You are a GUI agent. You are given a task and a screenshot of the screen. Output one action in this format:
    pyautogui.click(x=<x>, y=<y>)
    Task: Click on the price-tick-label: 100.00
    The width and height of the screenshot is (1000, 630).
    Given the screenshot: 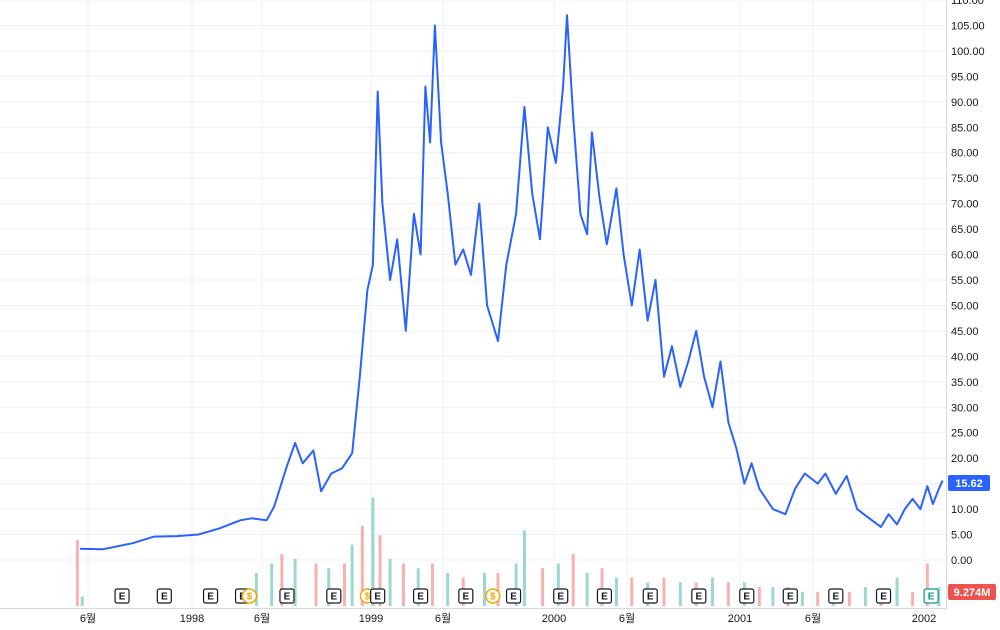 What is the action you would take?
    pyautogui.click(x=968, y=52)
    